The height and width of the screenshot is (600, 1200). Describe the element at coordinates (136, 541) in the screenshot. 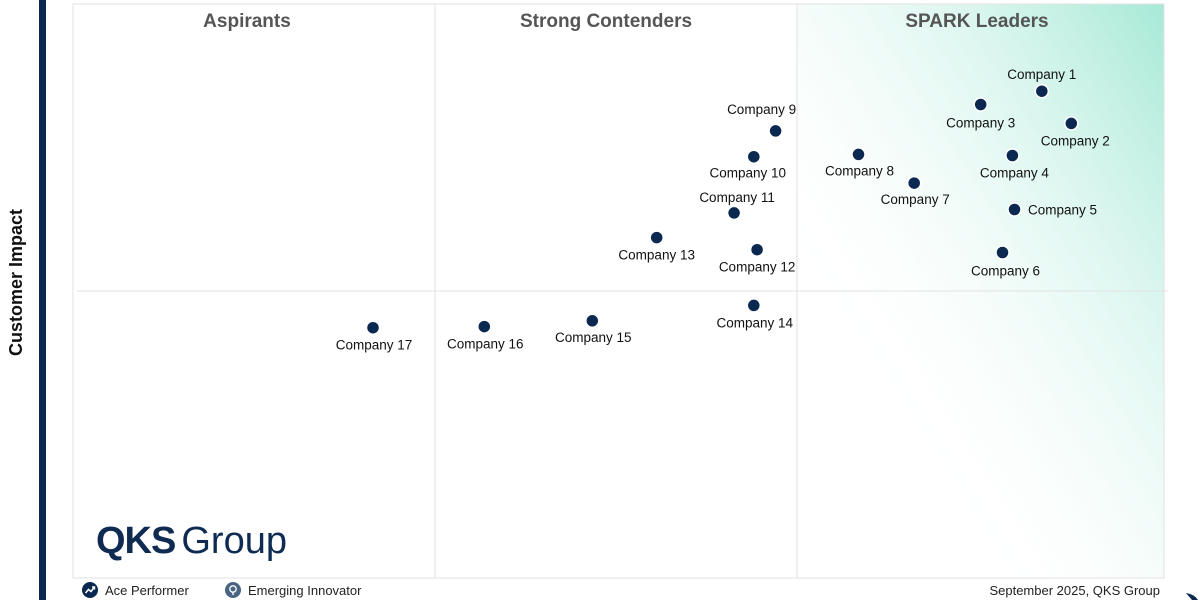

I see `logo-bold-text: QKS` at that location.